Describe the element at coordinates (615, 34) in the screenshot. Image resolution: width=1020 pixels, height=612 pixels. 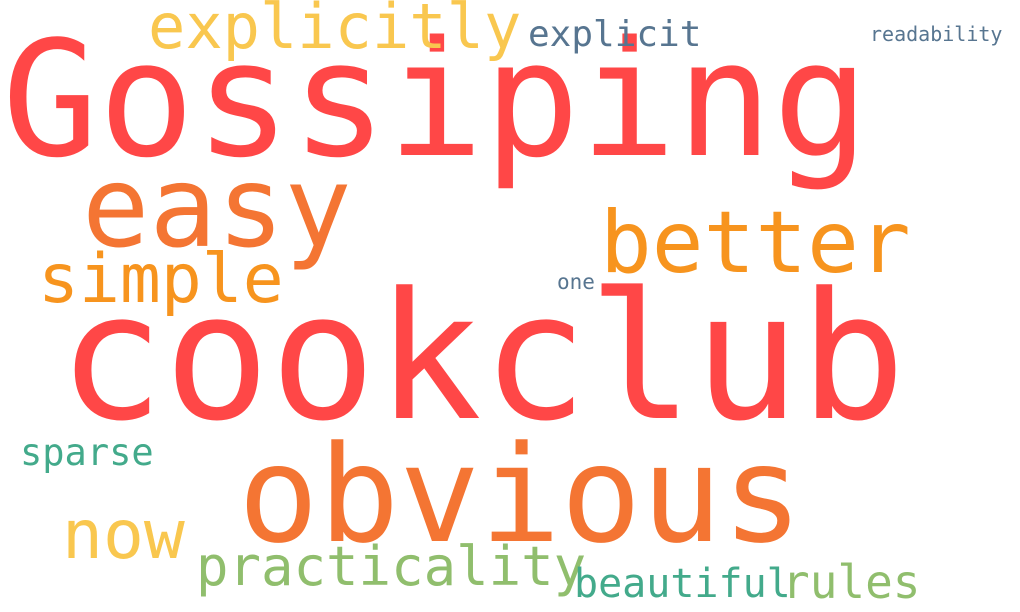
I see `word-explicit: explicit` at that location.